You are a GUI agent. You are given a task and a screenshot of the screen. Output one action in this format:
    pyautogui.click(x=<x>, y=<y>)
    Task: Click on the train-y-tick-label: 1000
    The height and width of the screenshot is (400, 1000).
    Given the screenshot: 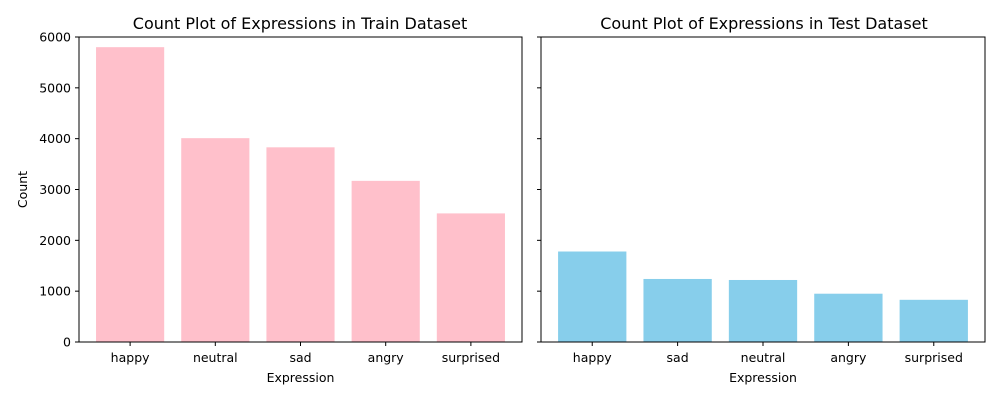 What is the action you would take?
    pyautogui.click(x=55, y=291)
    